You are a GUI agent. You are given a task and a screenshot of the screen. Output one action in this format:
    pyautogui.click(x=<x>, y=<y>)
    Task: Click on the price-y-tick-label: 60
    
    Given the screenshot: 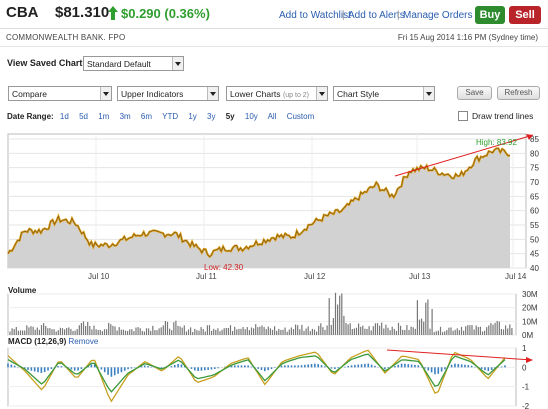 What is the action you would take?
    pyautogui.click(x=534, y=211)
    